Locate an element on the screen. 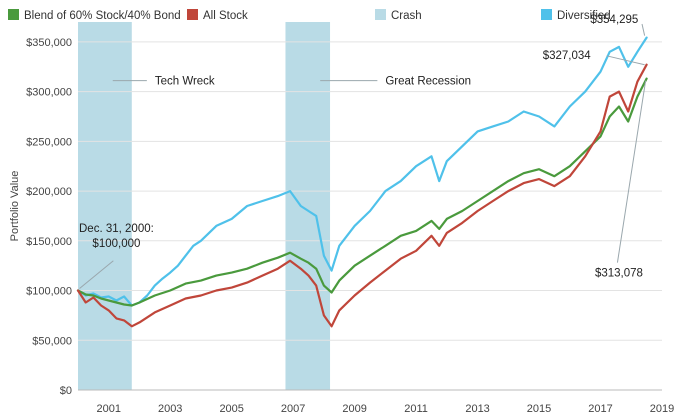 The width and height of the screenshot is (700, 420). legend-label-2: Crash is located at coordinates (406, 16).